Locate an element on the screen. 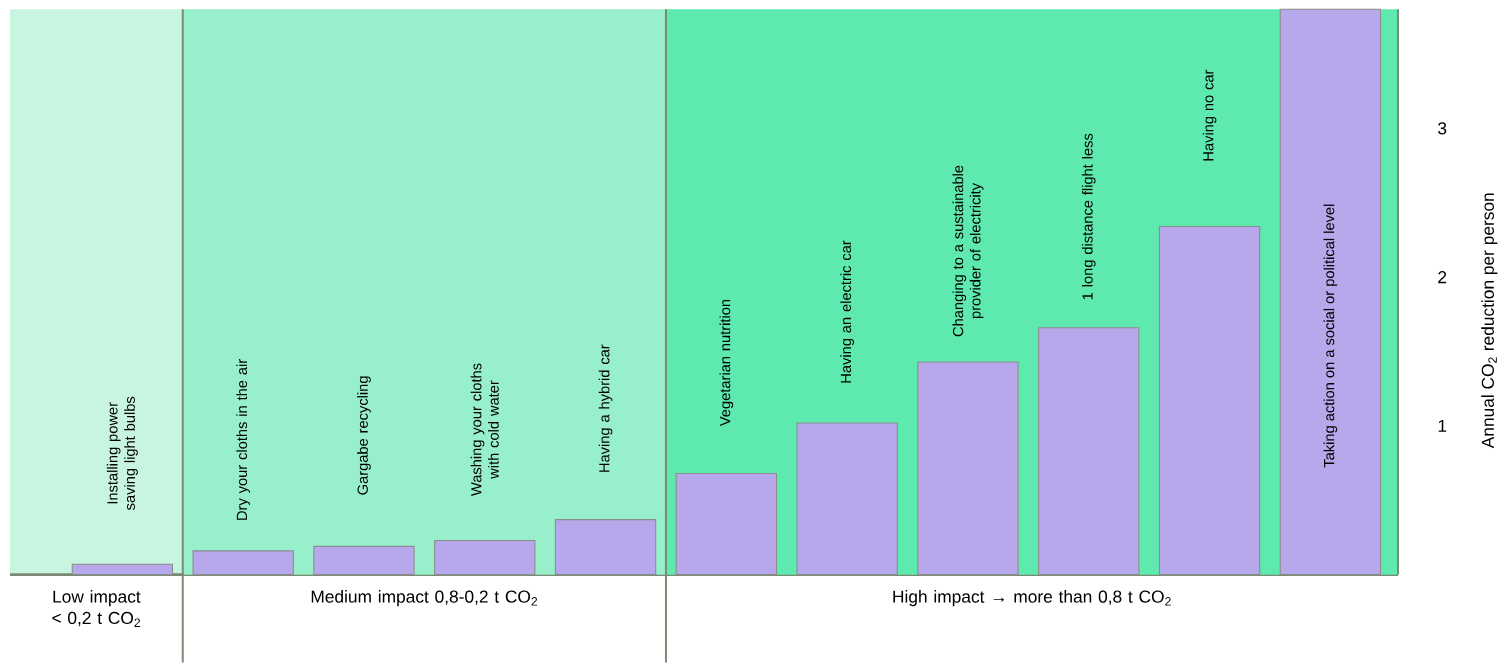  x-tick-label: 1 long distance flight less is located at coordinates (1088, 216).